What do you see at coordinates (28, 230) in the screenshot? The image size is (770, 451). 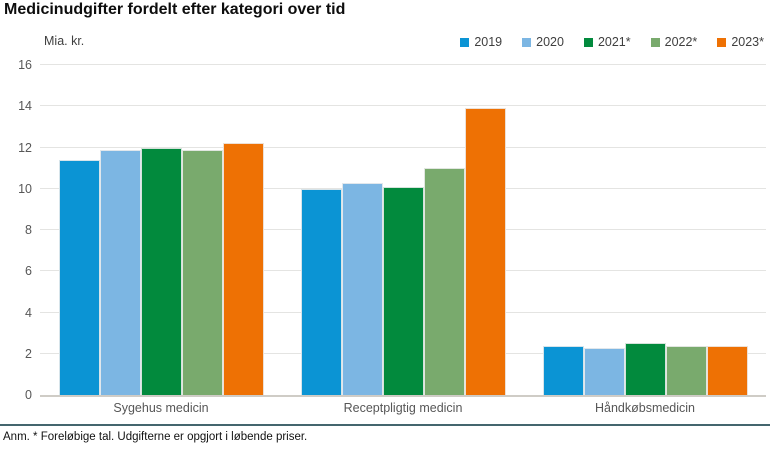 I see `y-axis-tick-label: 8` at bounding box center [28, 230].